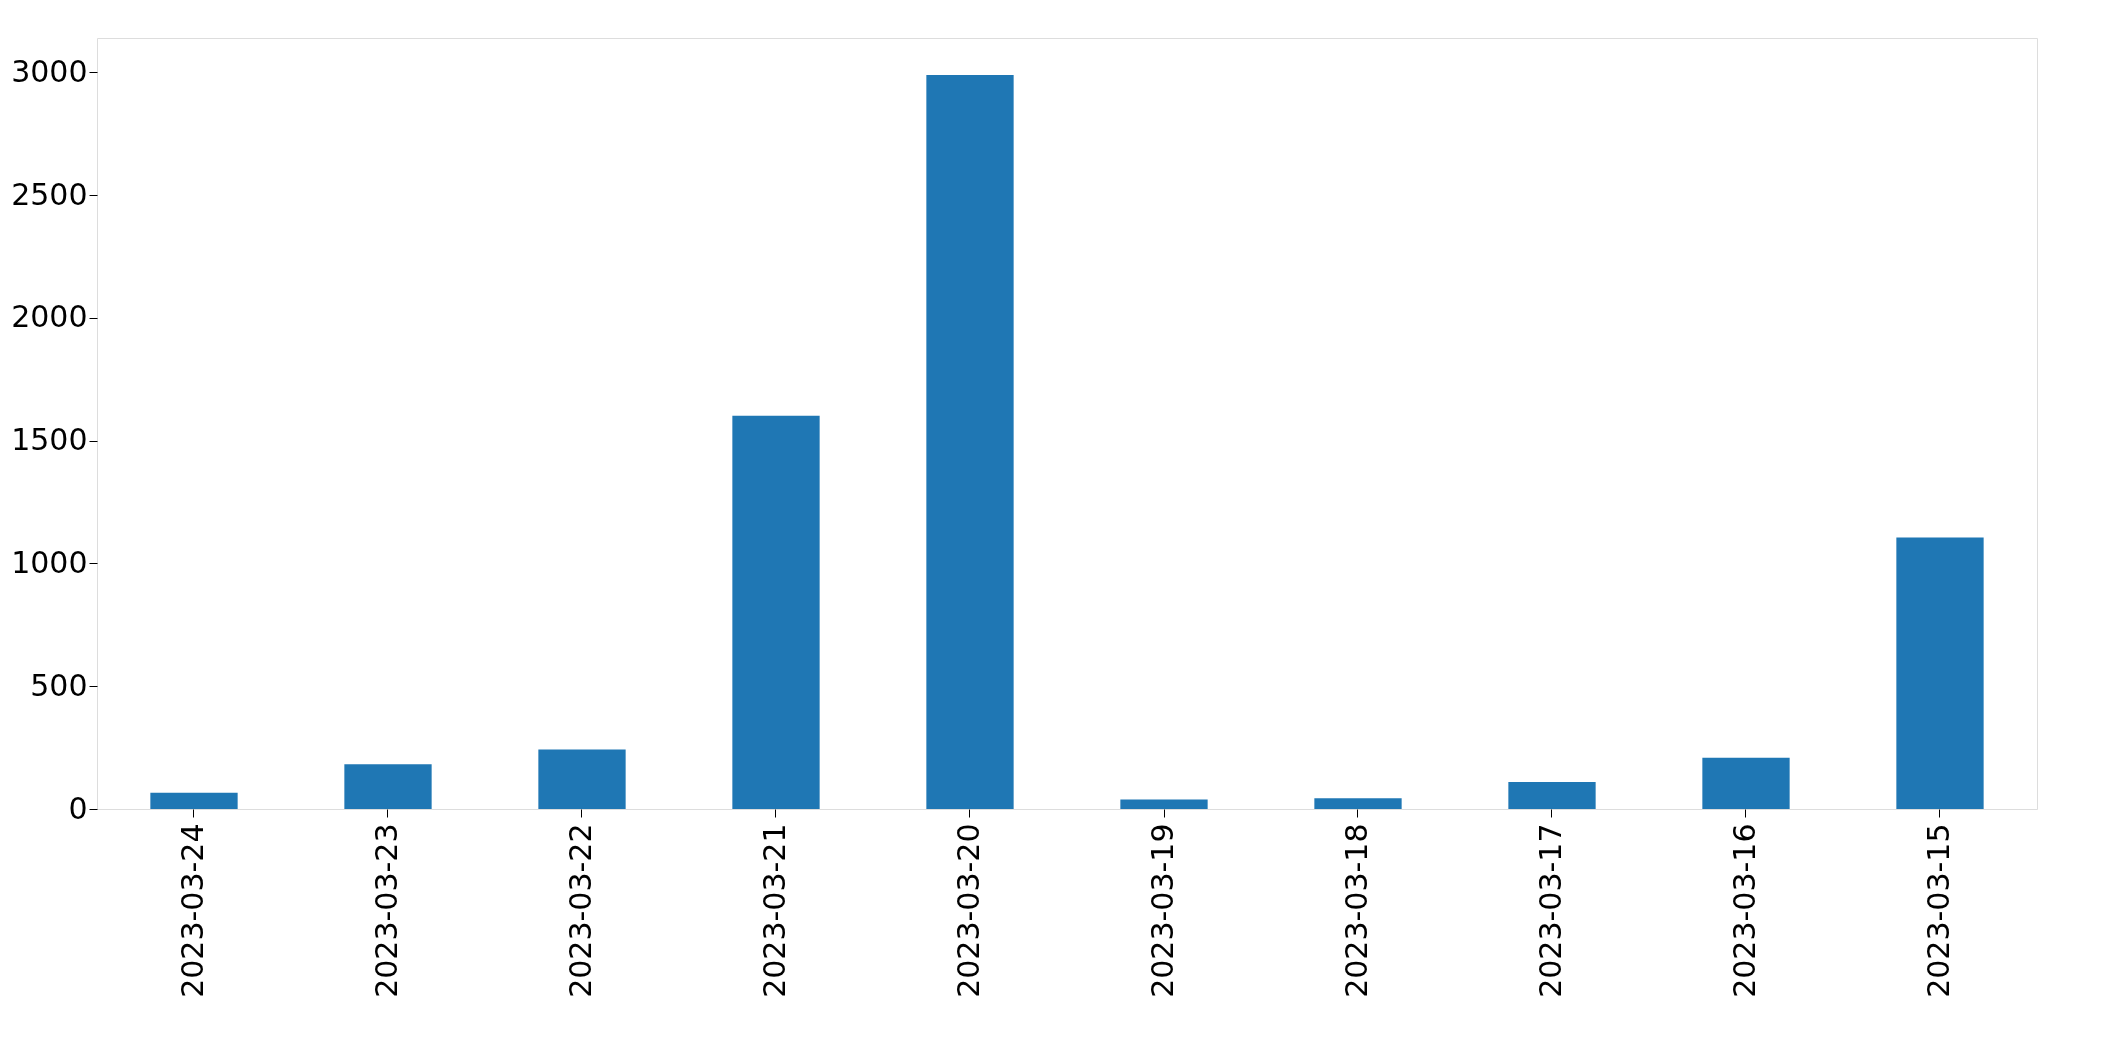  I want to click on y-tick-label: 1500, so click(49, 440).